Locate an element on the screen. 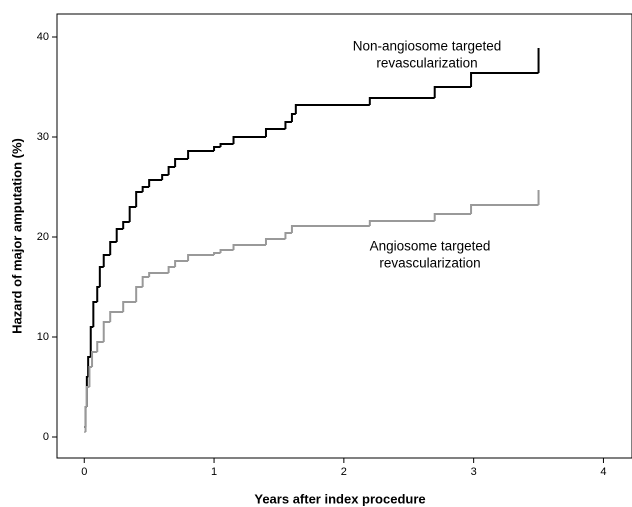 The width and height of the screenshot is (632, 507). y-tick-label: 20 is located at coordinates (43, 237).